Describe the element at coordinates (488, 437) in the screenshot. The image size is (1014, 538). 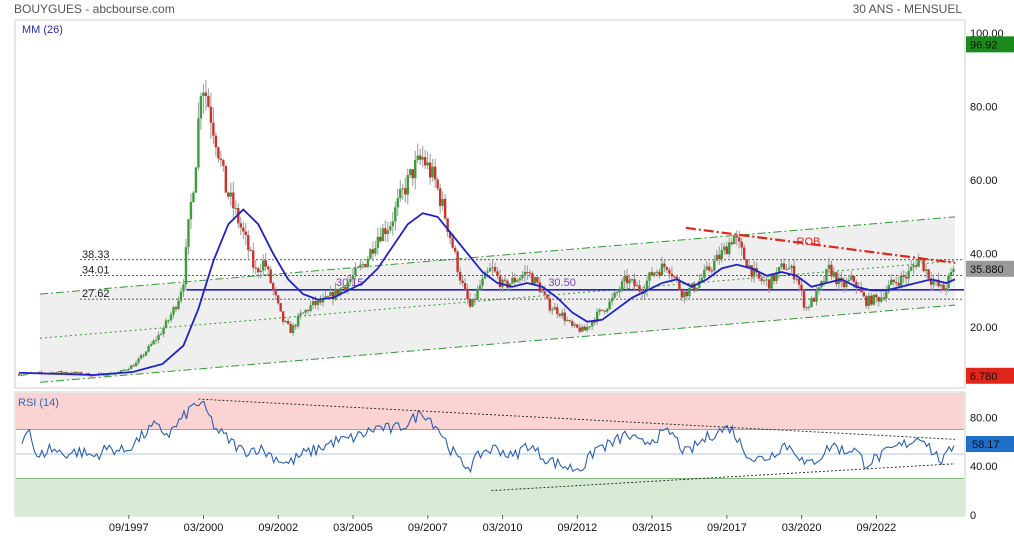
I see `rsi-line` at that location.